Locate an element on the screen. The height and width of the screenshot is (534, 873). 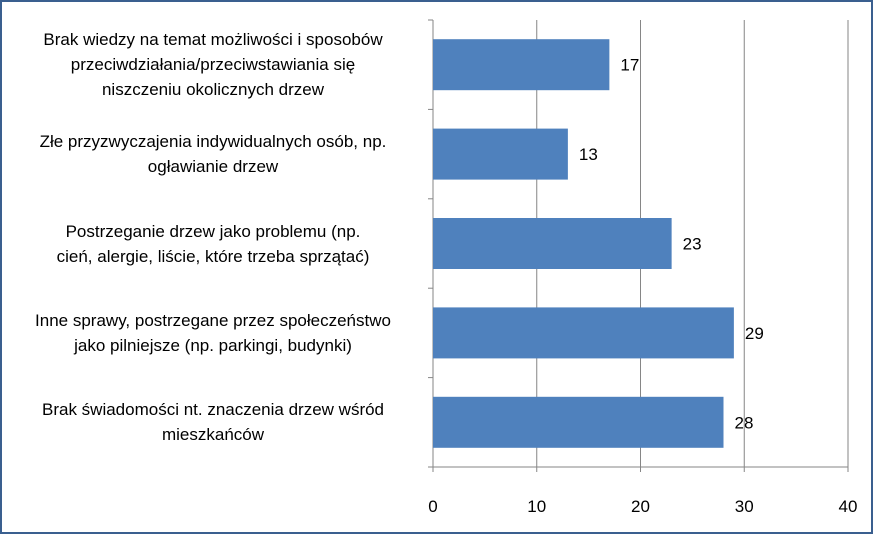
x-tick-label: 10 is located at coordinates (536, 506).